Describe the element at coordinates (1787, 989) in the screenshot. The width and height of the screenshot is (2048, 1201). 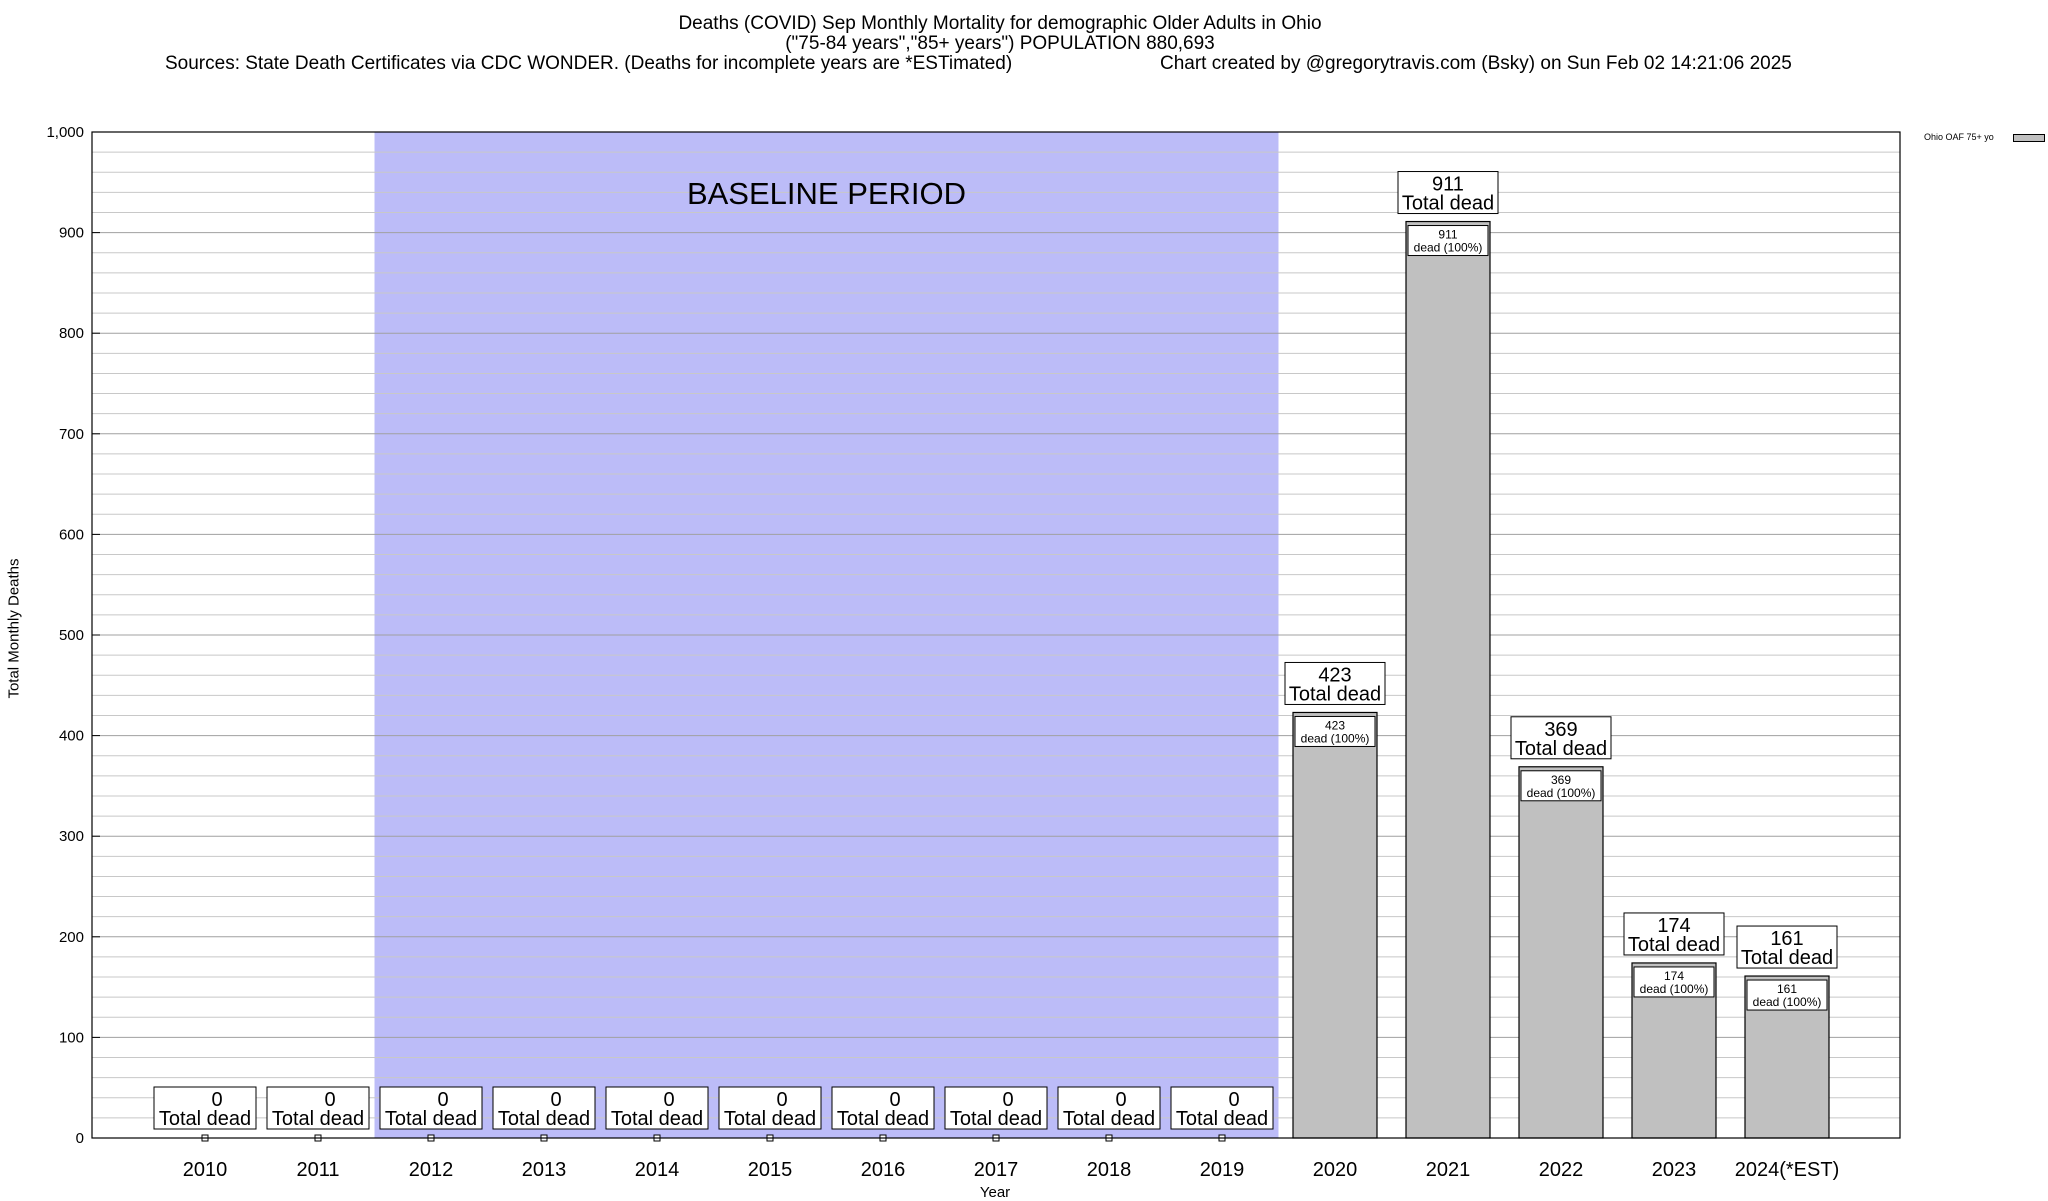
I see `bar-inner-value: 161` at that location.